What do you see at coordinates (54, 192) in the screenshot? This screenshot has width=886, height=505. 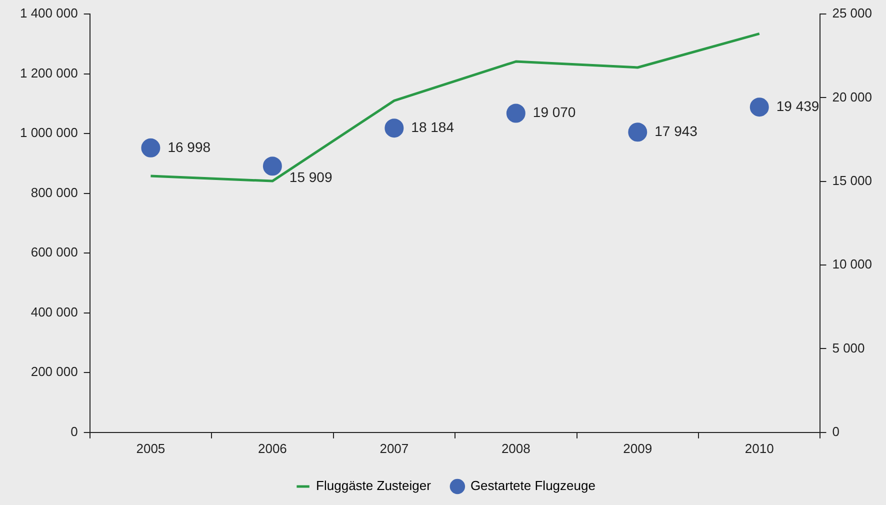 I see `y-tick-label: 800 000` at bounding box center [54, 192].